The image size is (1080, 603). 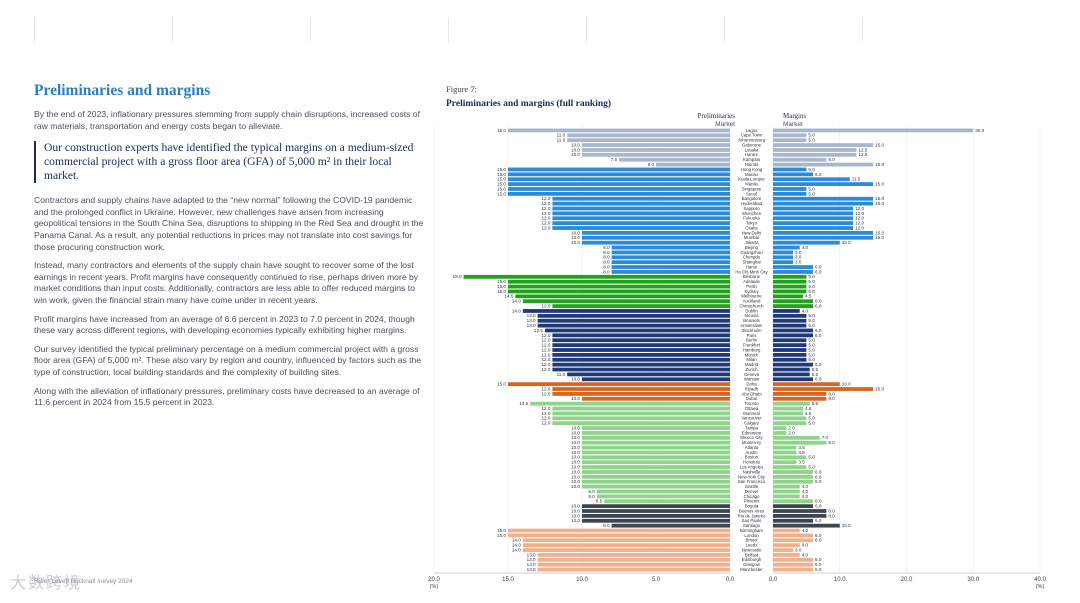 What do you see at coordinates (856, 179) in the screenshot?
I see `margin-value-label: 11.5` at bounding box center [856, 179].